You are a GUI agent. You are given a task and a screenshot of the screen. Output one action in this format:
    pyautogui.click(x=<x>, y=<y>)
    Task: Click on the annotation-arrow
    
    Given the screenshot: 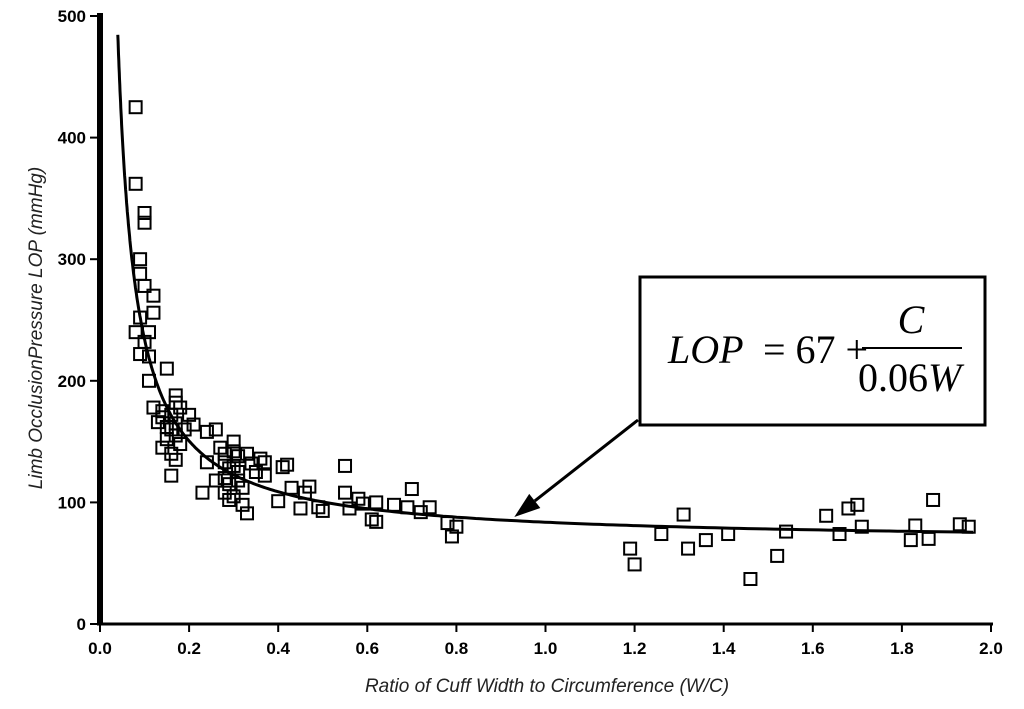 What is the action you would take?
    pyautogui.click(x=586, y=460)
    